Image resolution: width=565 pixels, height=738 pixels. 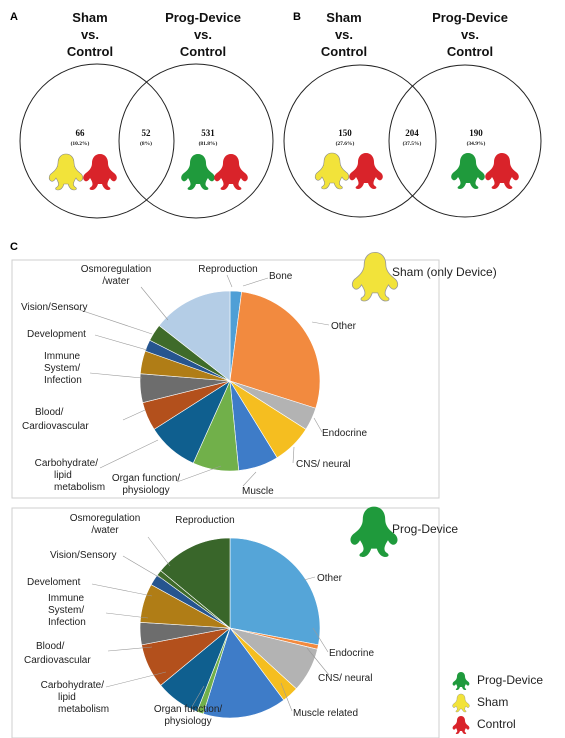 What do you see at coordinates (461, 703) in the screenshot?
I see `legend-sham-icon` at bounding box center [461, 703].